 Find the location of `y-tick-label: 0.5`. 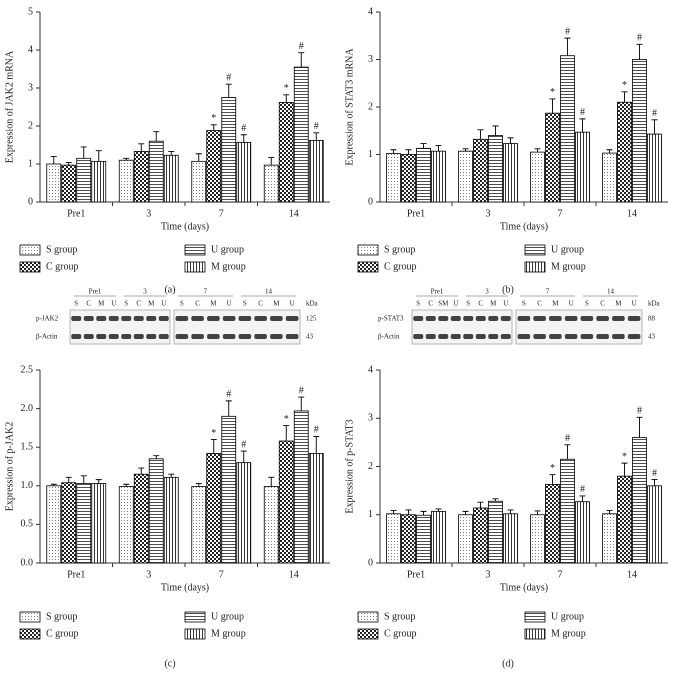

y-tick-label: 0.5 is located at coordinates (27, 524).